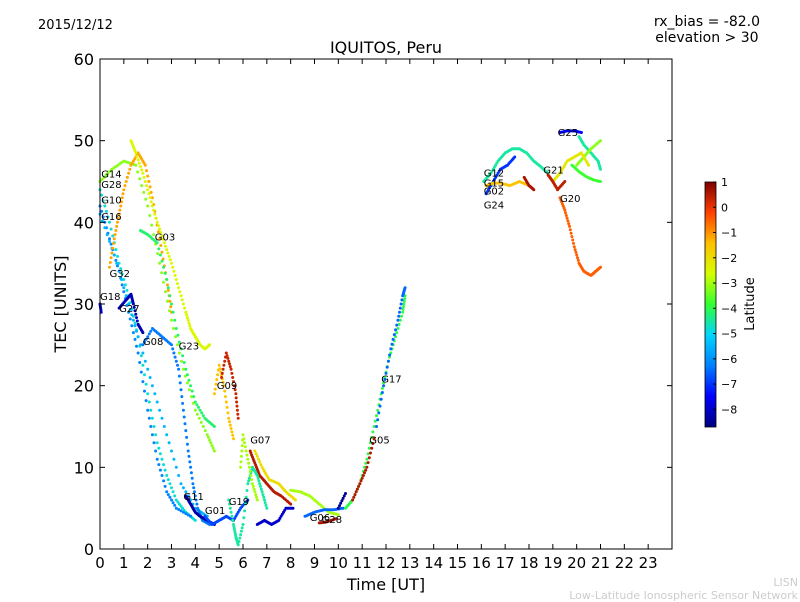  Describe the element at coordinates (589, 165) in the screenshot. I see `point-g21b` at that location.